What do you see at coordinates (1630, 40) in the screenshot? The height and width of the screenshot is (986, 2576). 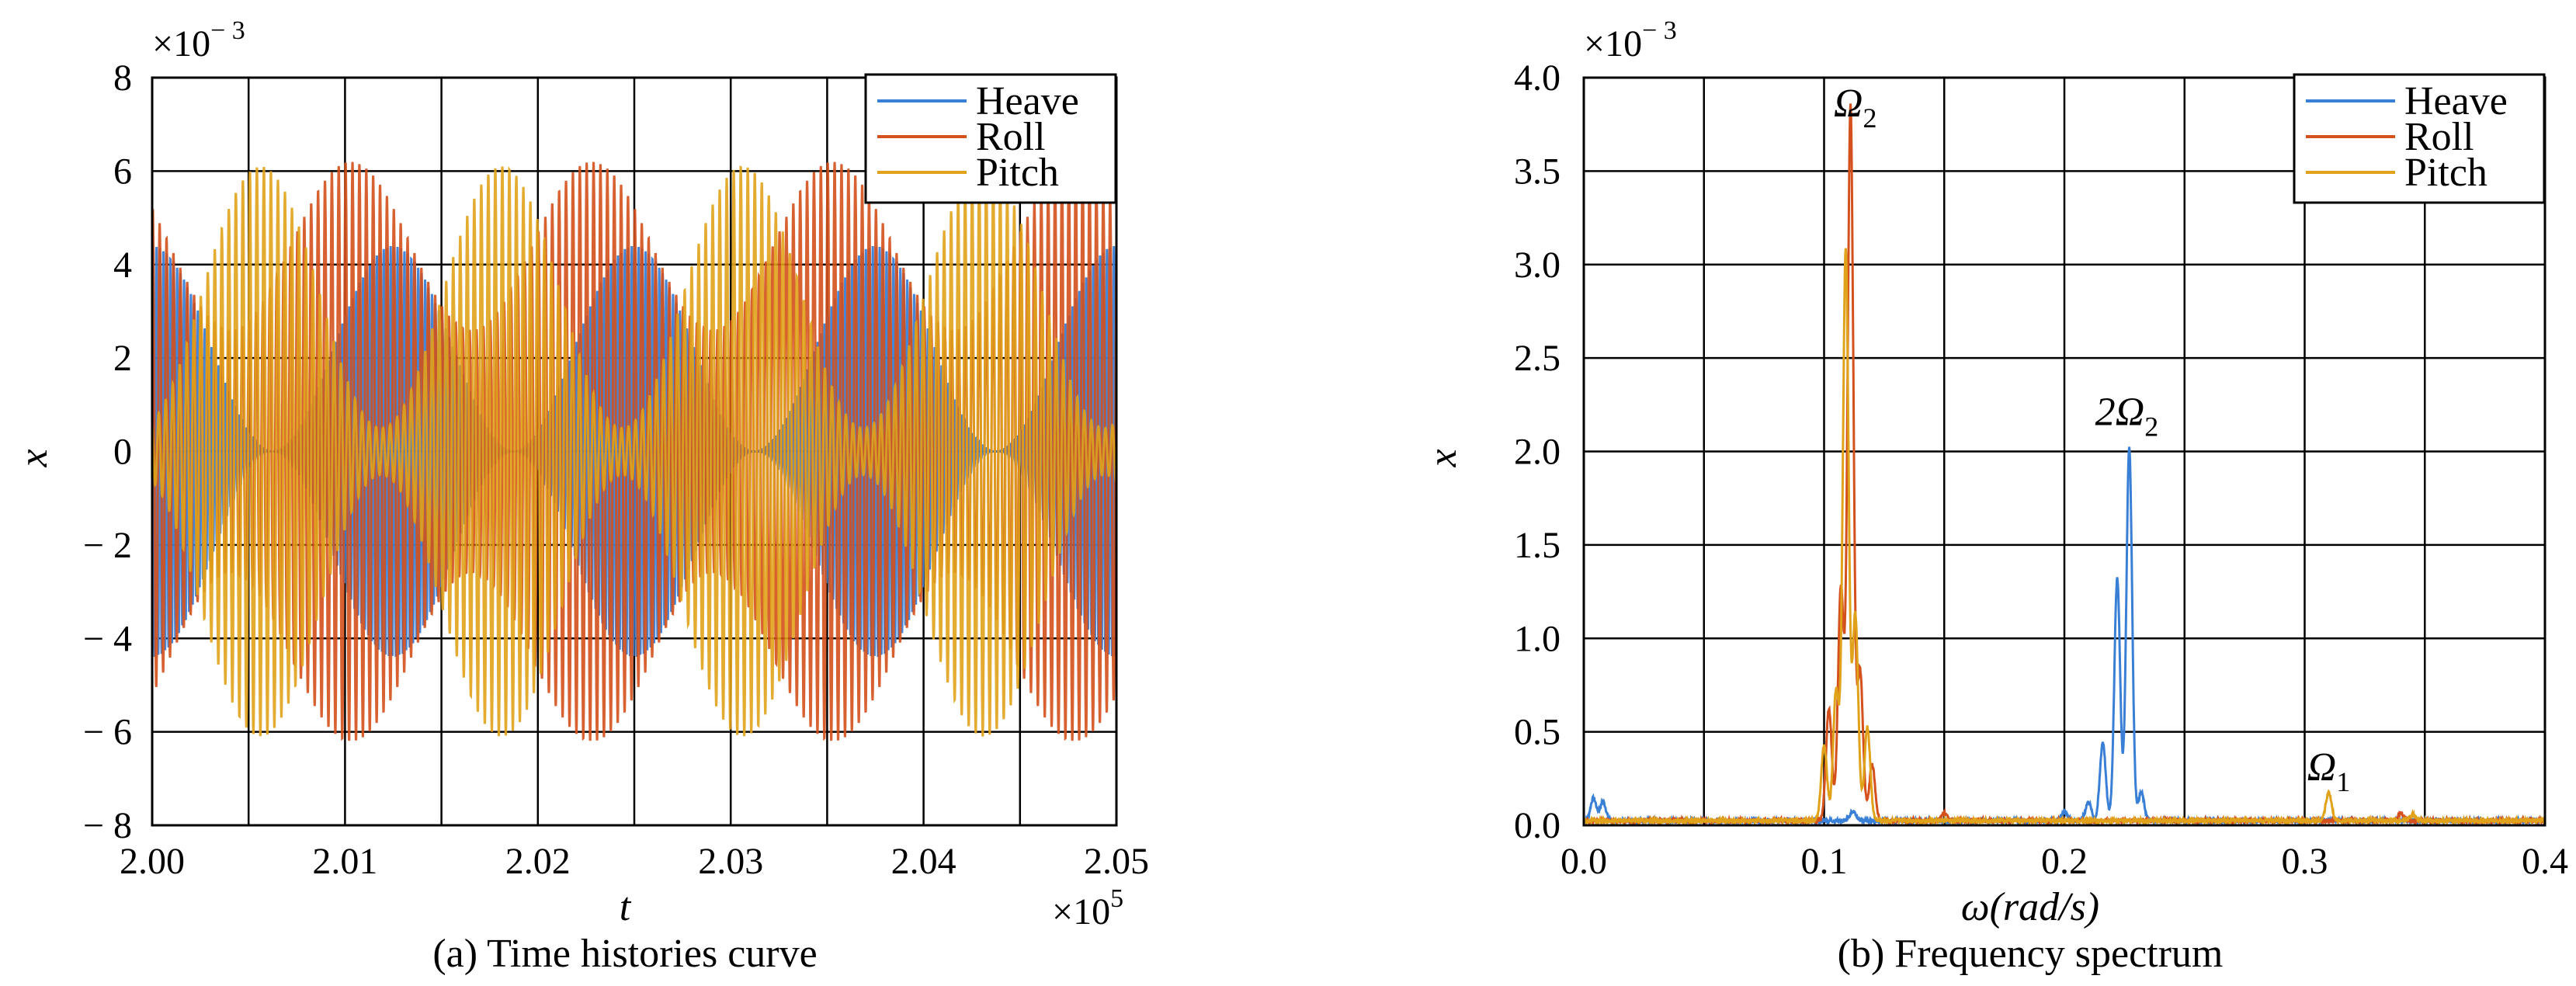 I see `y-multiplier-b: ×10− 3` at bounding box center [1630, 40].